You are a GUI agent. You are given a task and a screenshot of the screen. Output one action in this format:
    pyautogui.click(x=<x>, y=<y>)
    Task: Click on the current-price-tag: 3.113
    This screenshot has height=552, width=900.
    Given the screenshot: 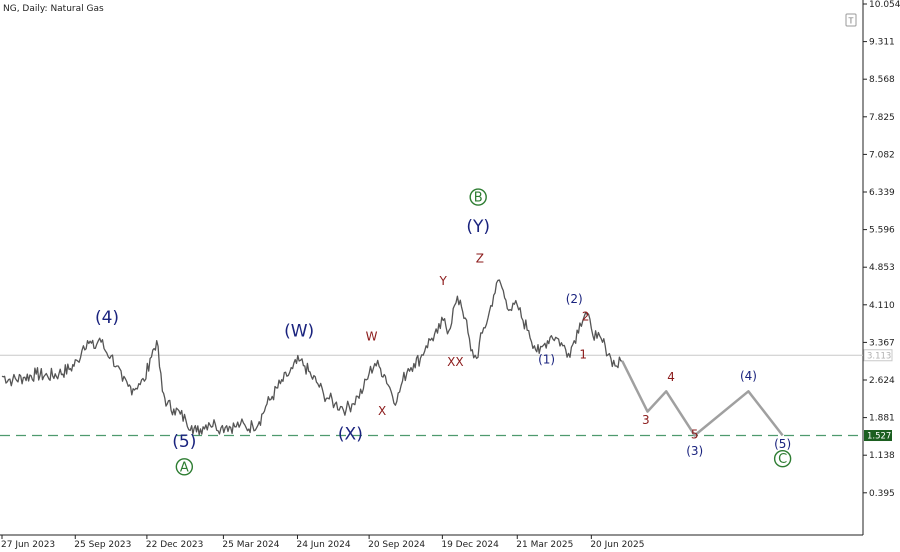 What is the action you would take?
    pyautogui.click(x=878, y=355)
    